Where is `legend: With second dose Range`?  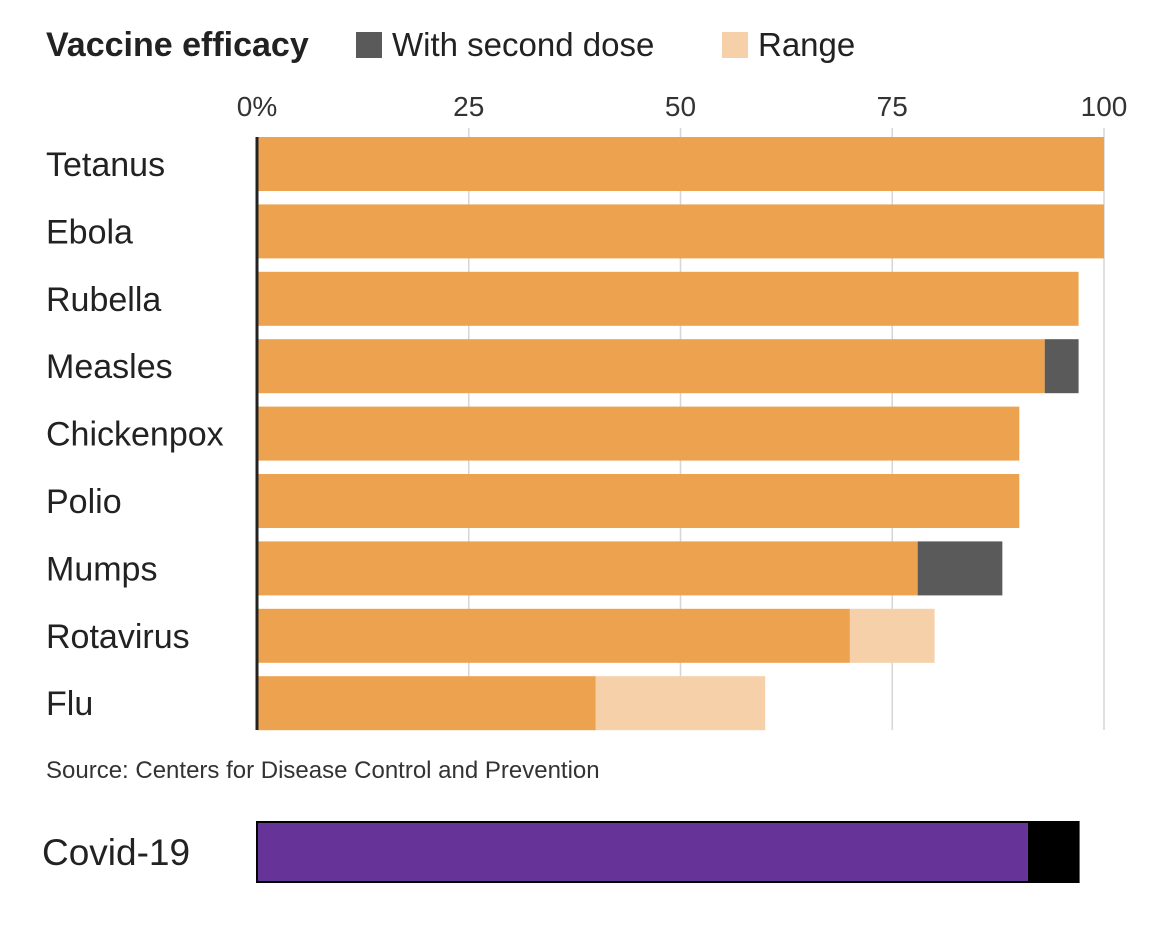 legend: With second dose Range is located at coordinates (605, 44).